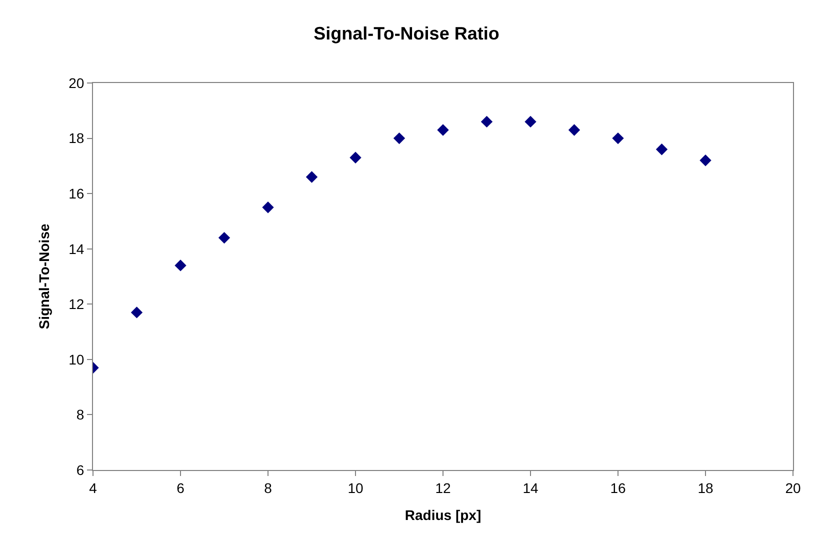  What do you see at coordinates (44, 277) in the screenshot?
I see `y-axis-title: Signal-To-Noise` at bounding box center [44, 277].